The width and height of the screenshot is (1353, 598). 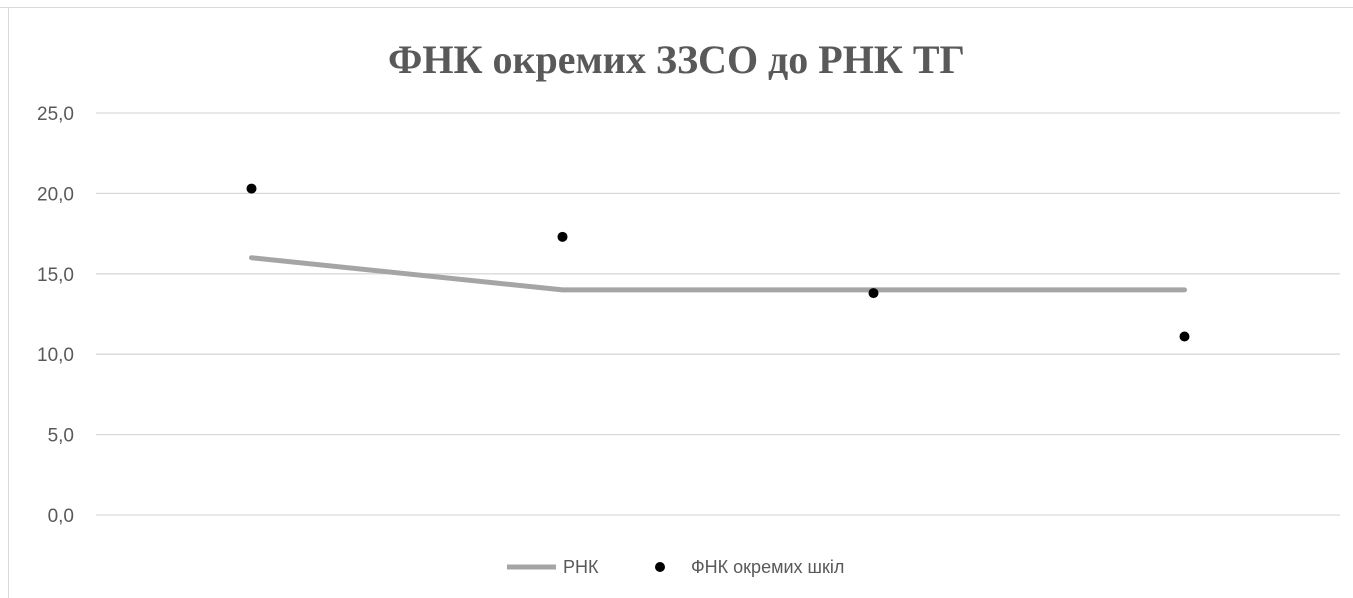 I want to click on rnk-series-line, so click(x=718, y=274).